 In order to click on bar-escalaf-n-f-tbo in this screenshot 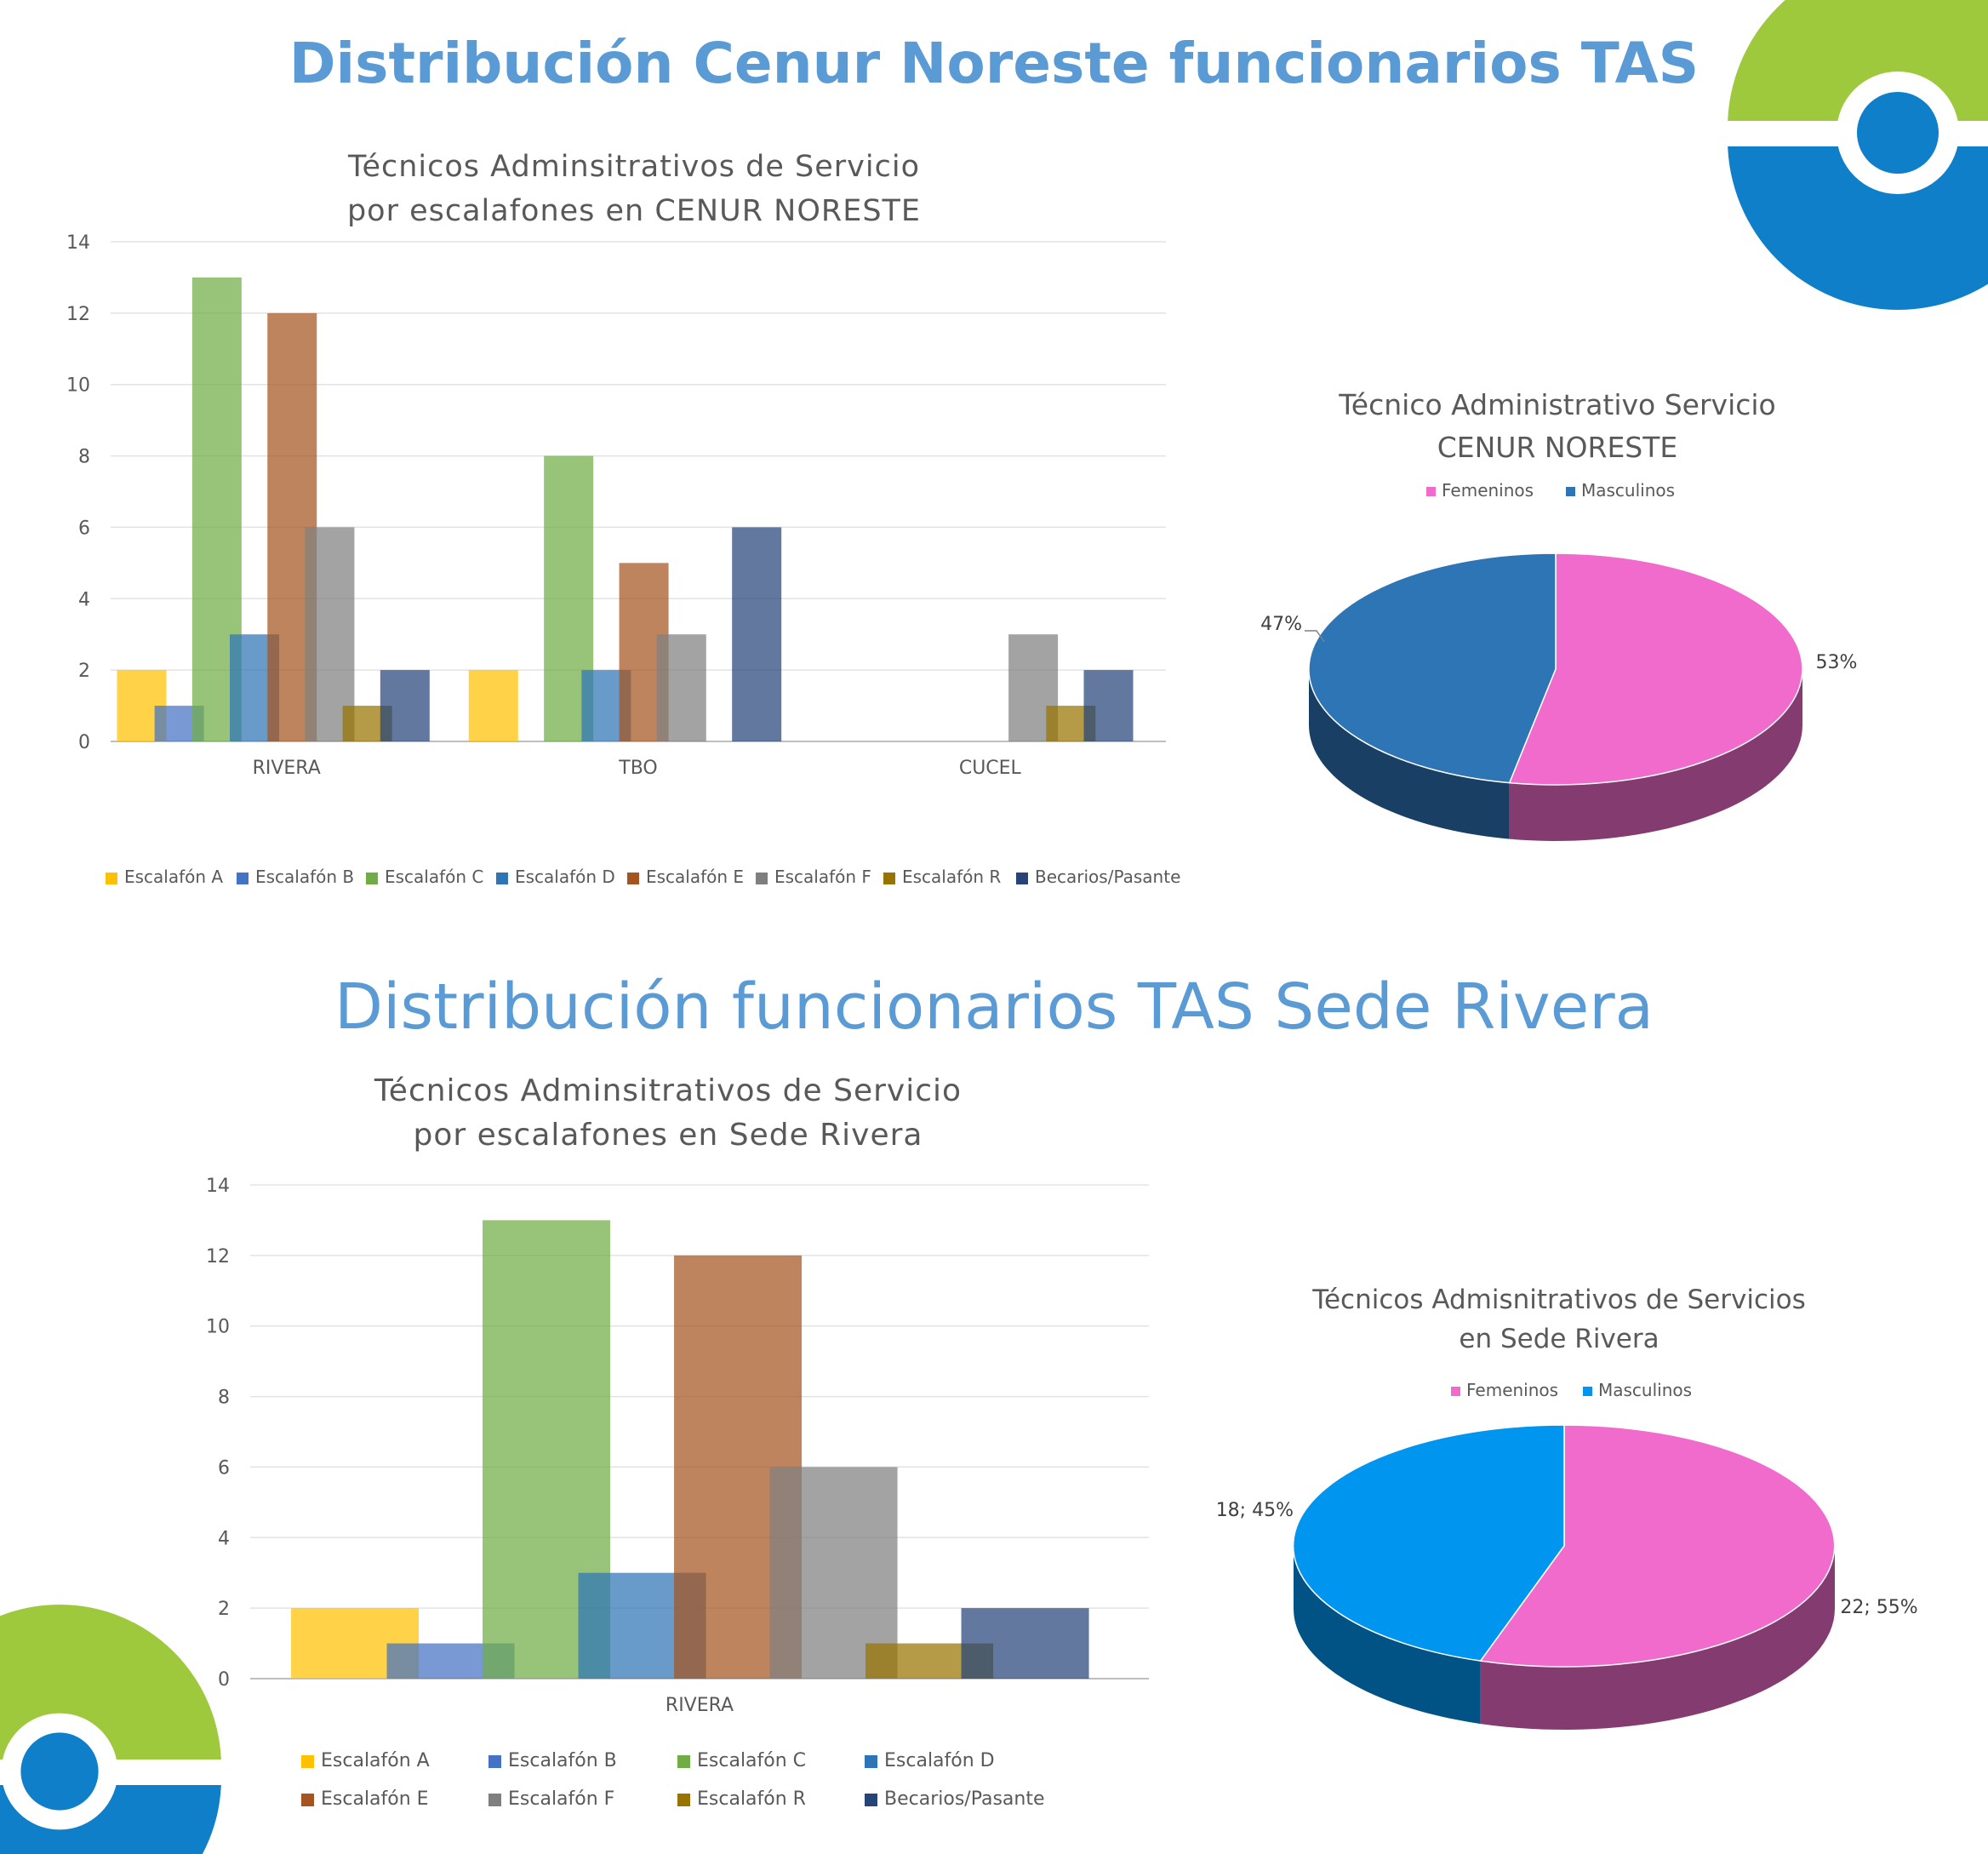, I will do `click(681, 687)`.